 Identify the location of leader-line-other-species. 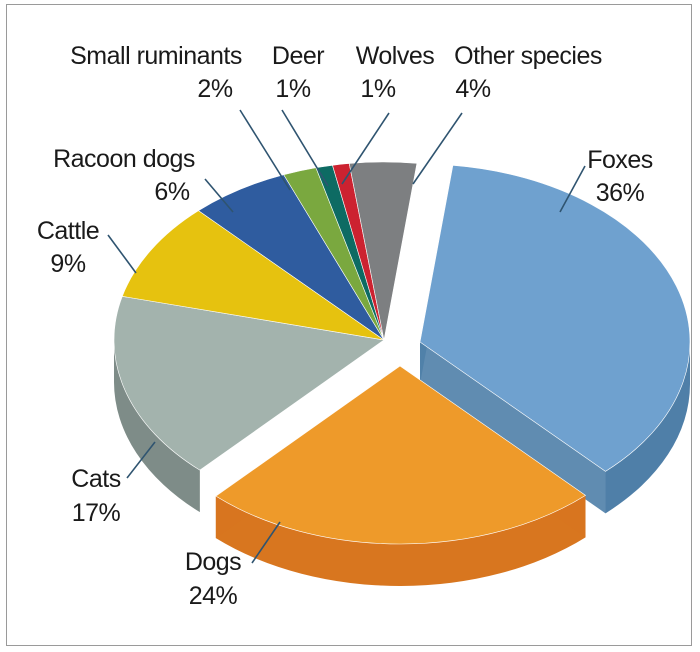
(437, 148).